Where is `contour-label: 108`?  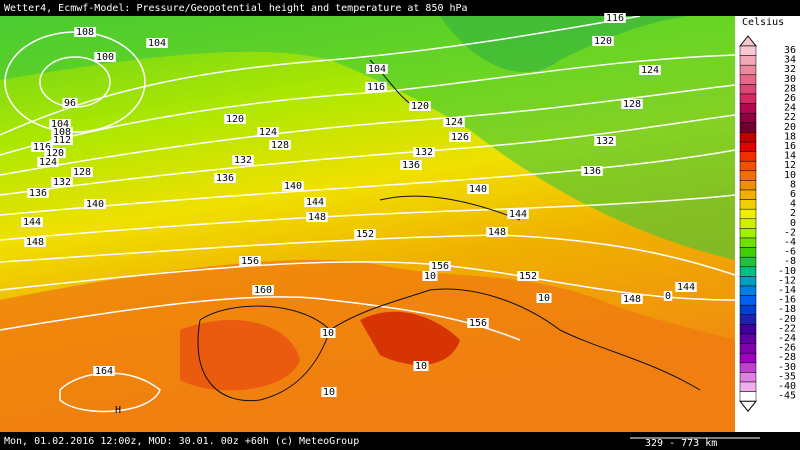 contour-label: 108 is located at coordinates (85, 32).